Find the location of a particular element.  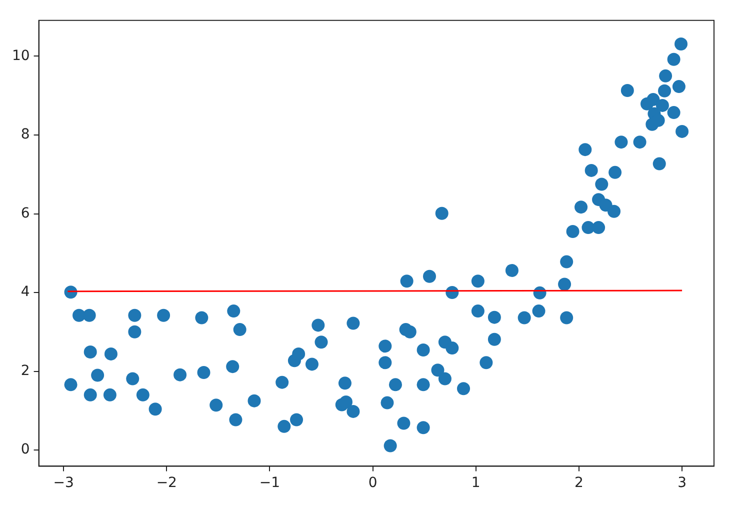

x-tick-label: −2 is located at coordinates (166, 483).